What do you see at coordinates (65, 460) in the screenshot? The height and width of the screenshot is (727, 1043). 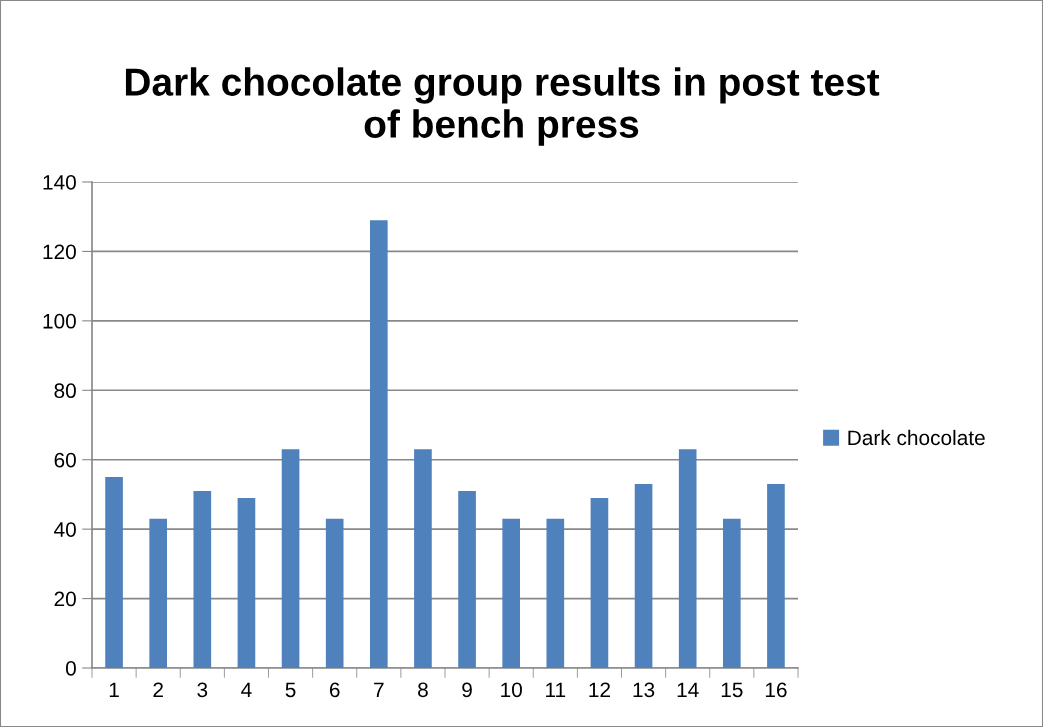 I see `y-tick-label: 60` at bounding box center [65, 460].